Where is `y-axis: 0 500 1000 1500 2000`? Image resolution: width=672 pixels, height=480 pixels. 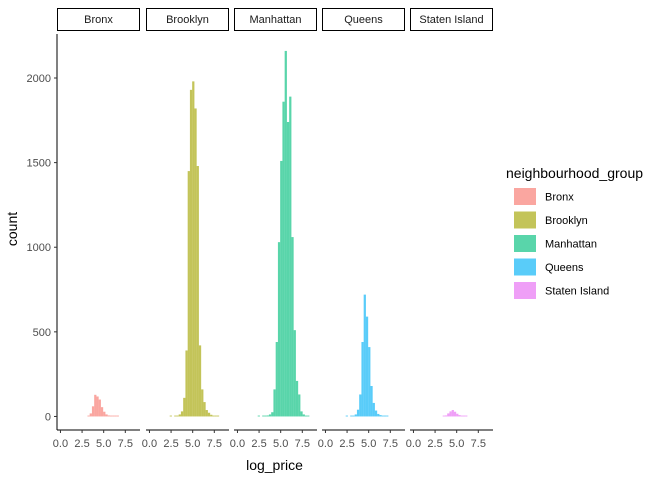
y-axis: 0 500 1000 1500 2000 is located at coordinates (42, 232).